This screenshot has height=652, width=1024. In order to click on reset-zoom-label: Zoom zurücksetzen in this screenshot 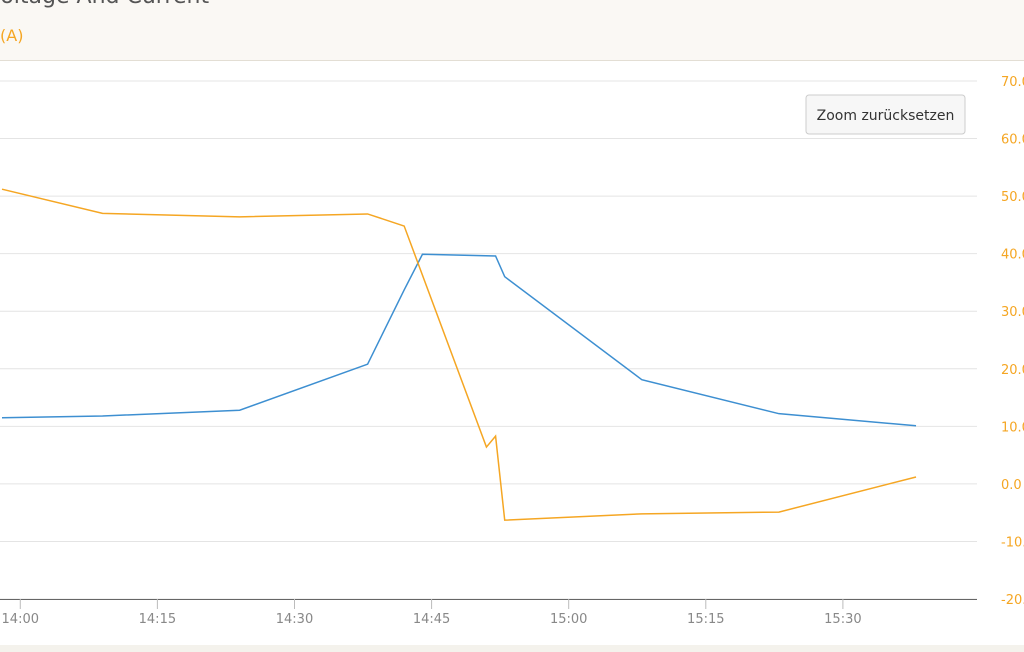, I will do `click(886, 116)`.